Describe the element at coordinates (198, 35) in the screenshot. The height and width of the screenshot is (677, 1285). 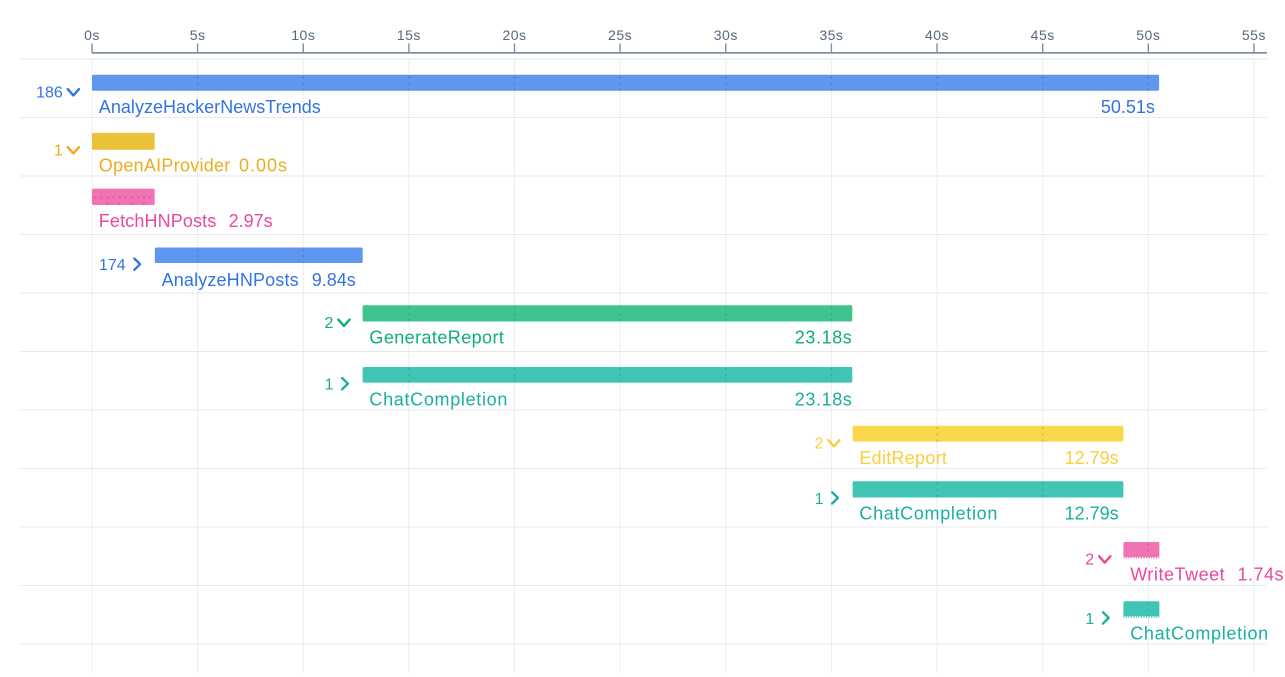
I see `svg-text: 5s` at that location.